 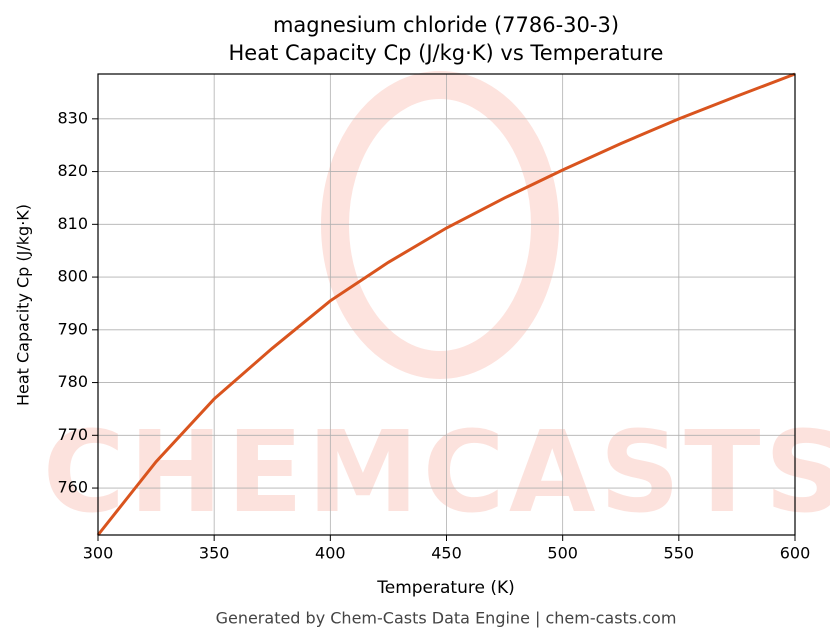 What do you see at coordinates (440, 225) in the screenshot?
I see `watermark-logo` at bounding box center [440, 225].